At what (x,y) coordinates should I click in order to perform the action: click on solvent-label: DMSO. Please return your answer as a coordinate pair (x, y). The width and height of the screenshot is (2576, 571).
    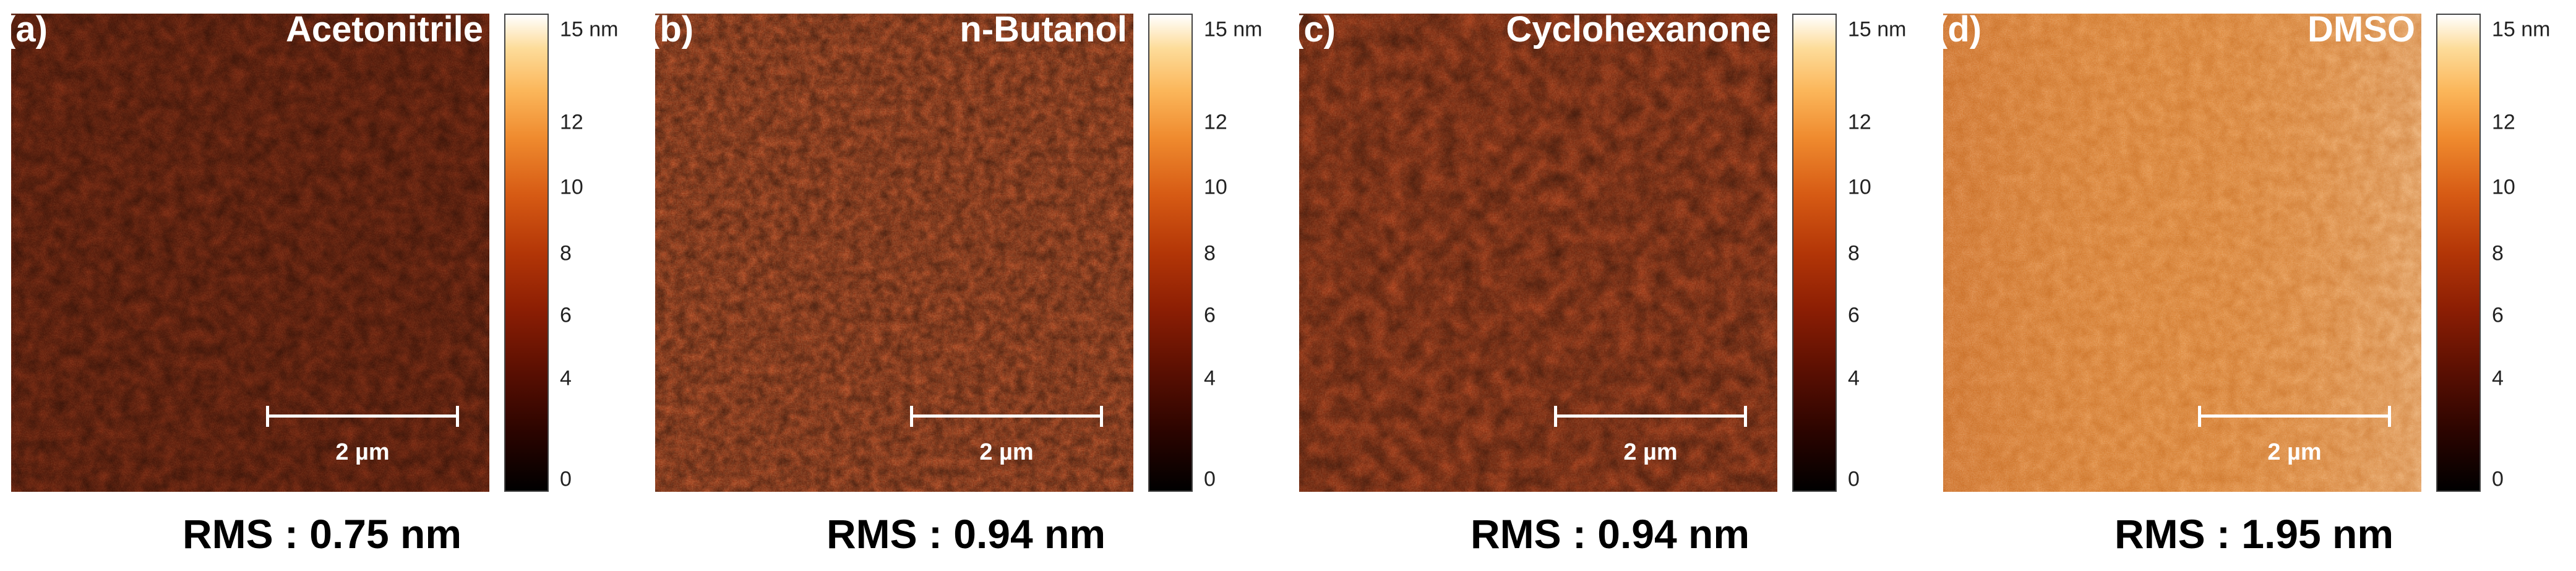
    Looking at the image, I should click on (2361, 29).